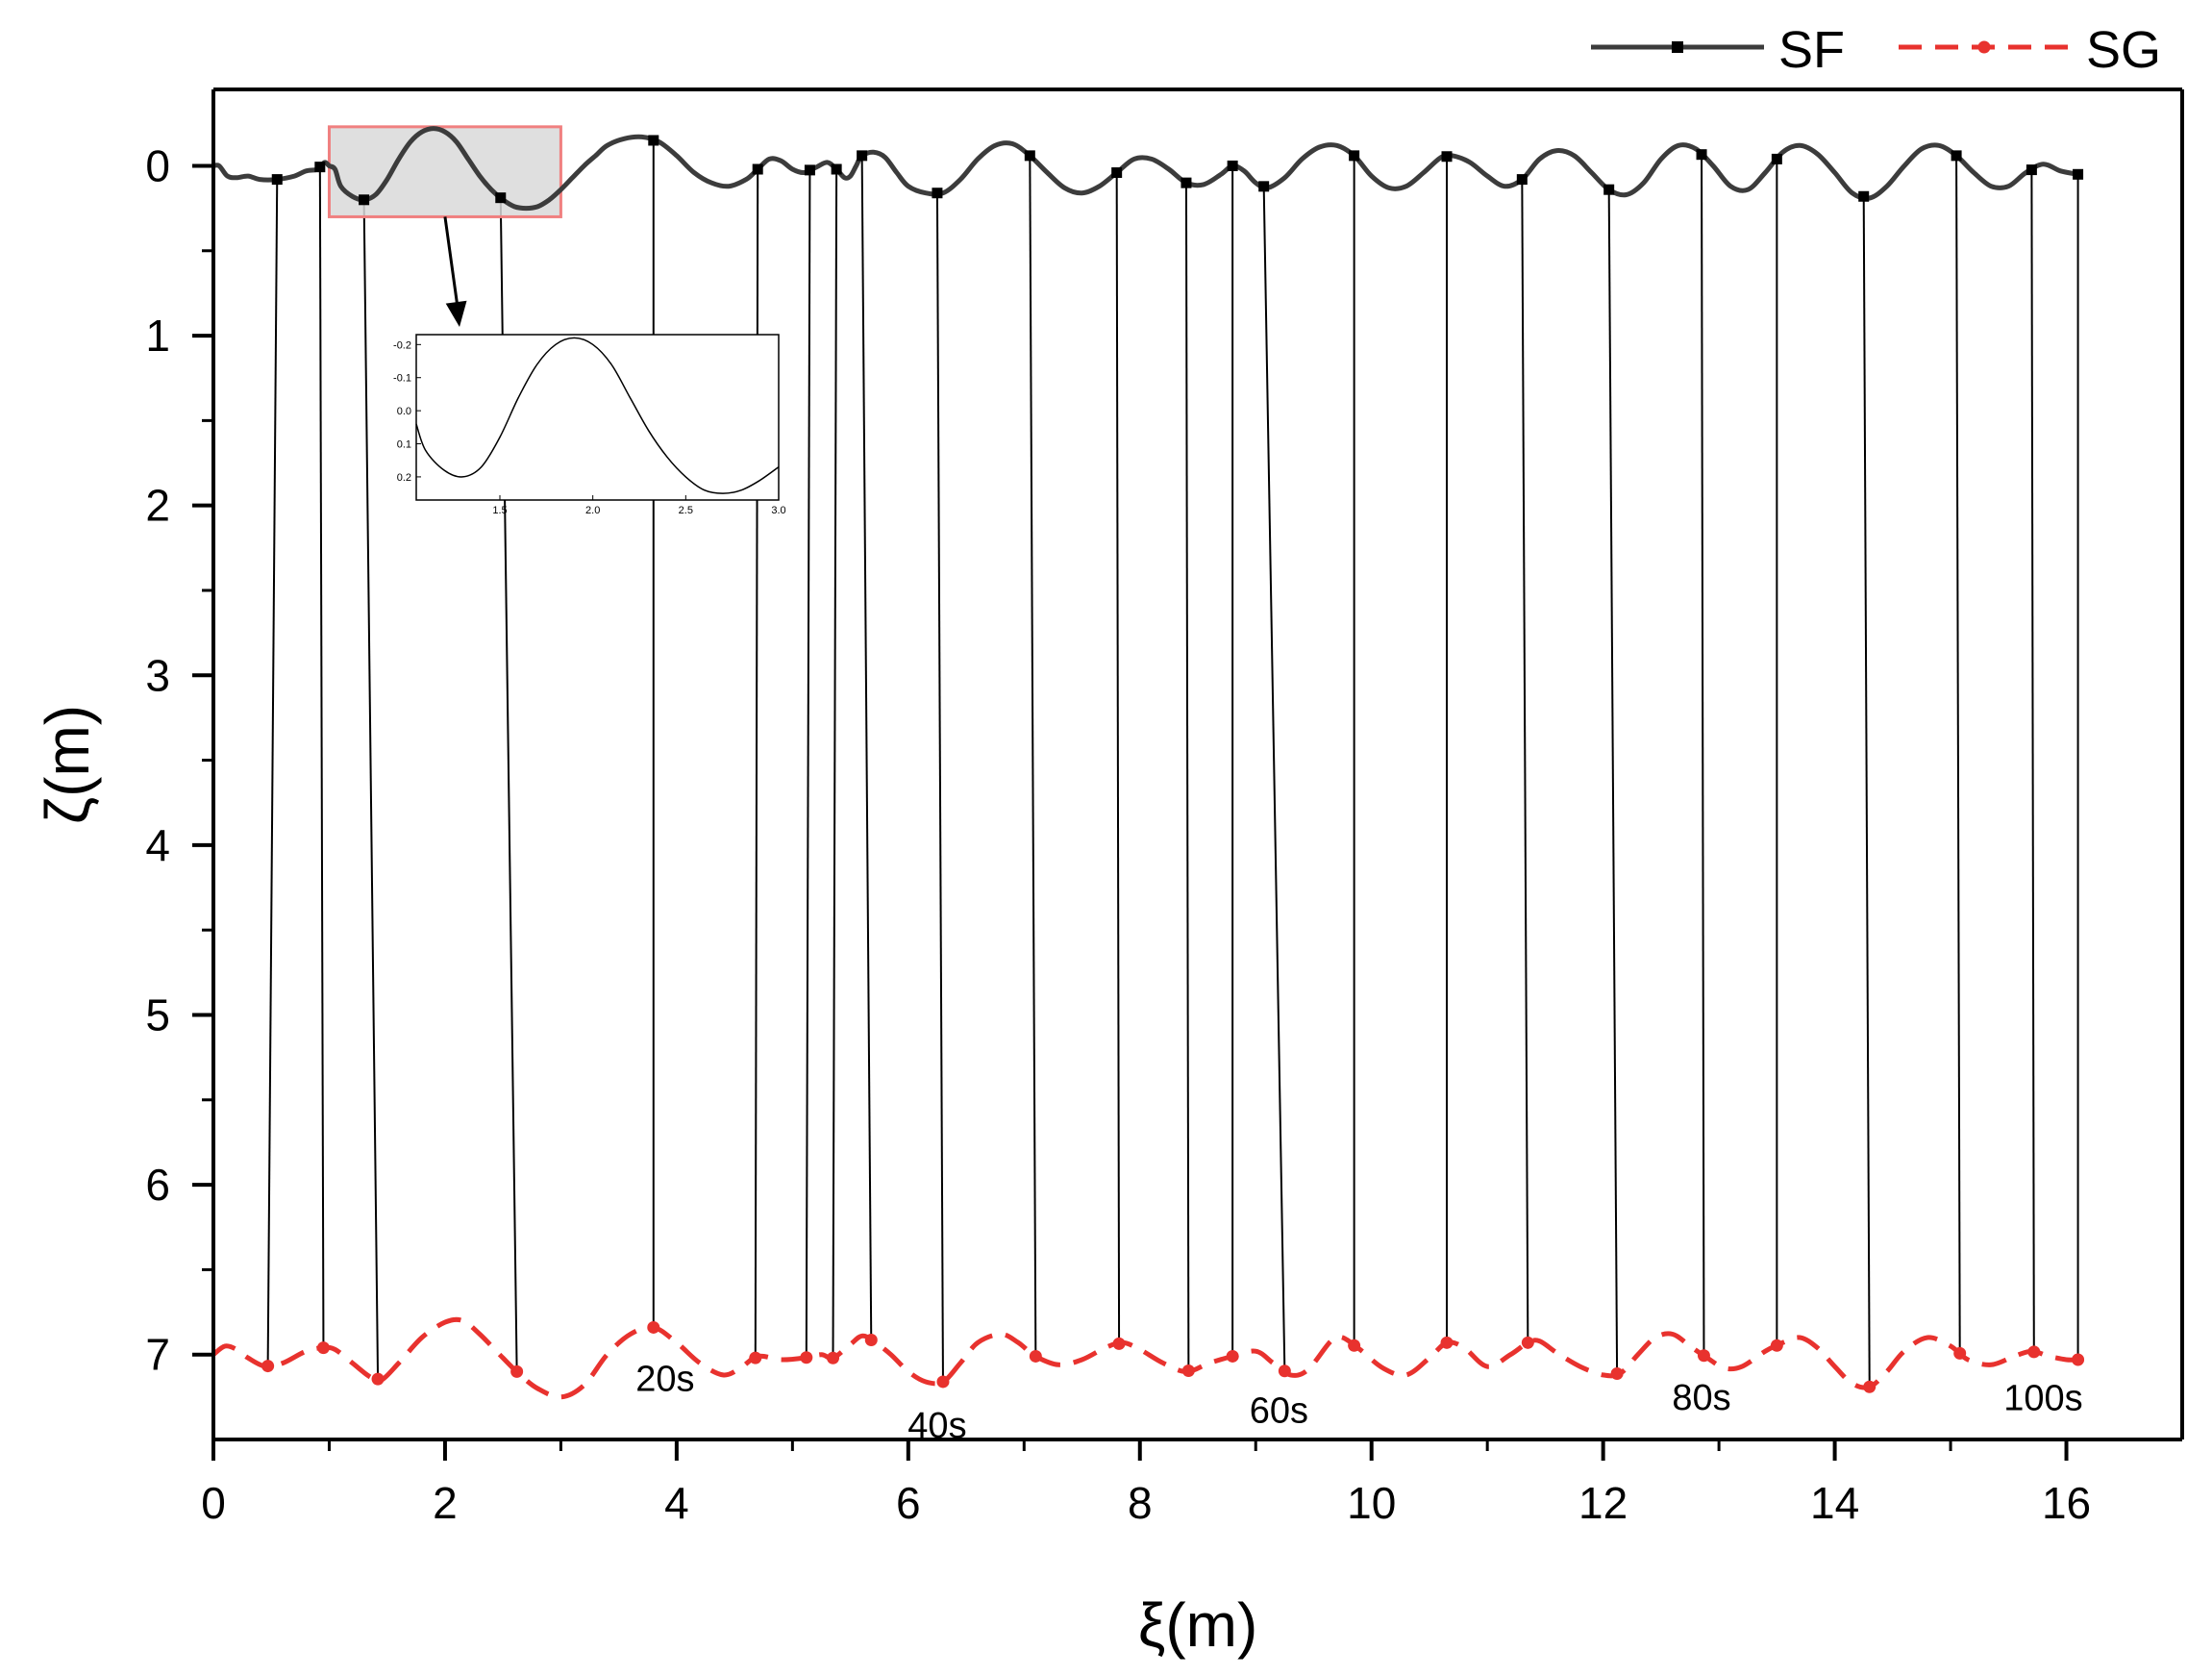  Describe the element at coordinates (593, 511) in the screenshot. I see `inset-x-tick-label: 2.0` at that location.